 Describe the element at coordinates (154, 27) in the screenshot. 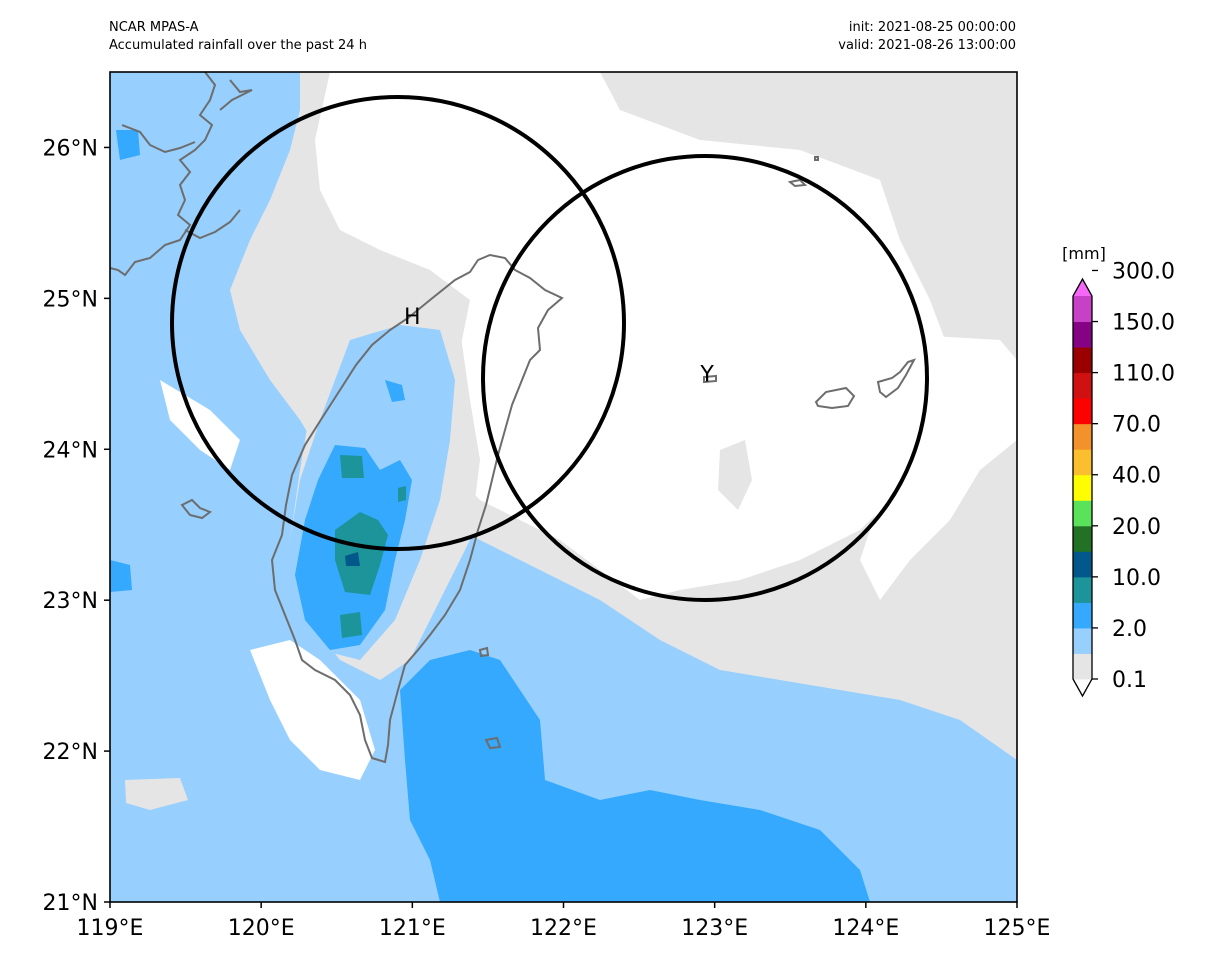

I see `model-name: NCAR MPAS-A` at that location.